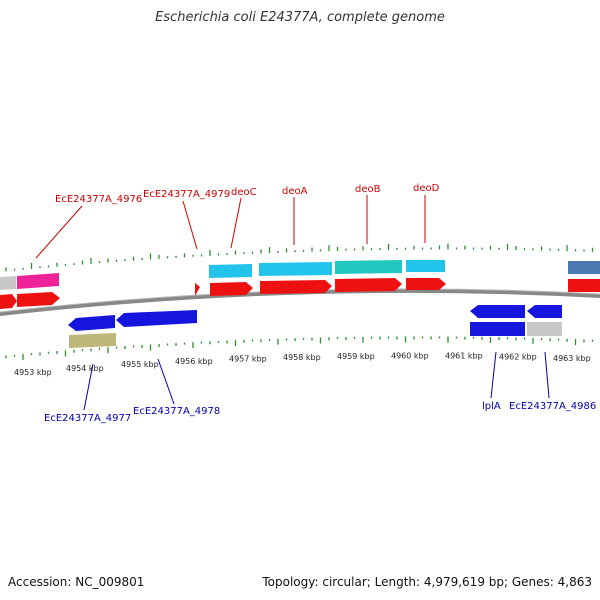 This screenshot has height=600, width=600. Describe the element at coordinates (231, 289) in the screenshot. I see `cds-deoc` at that location.